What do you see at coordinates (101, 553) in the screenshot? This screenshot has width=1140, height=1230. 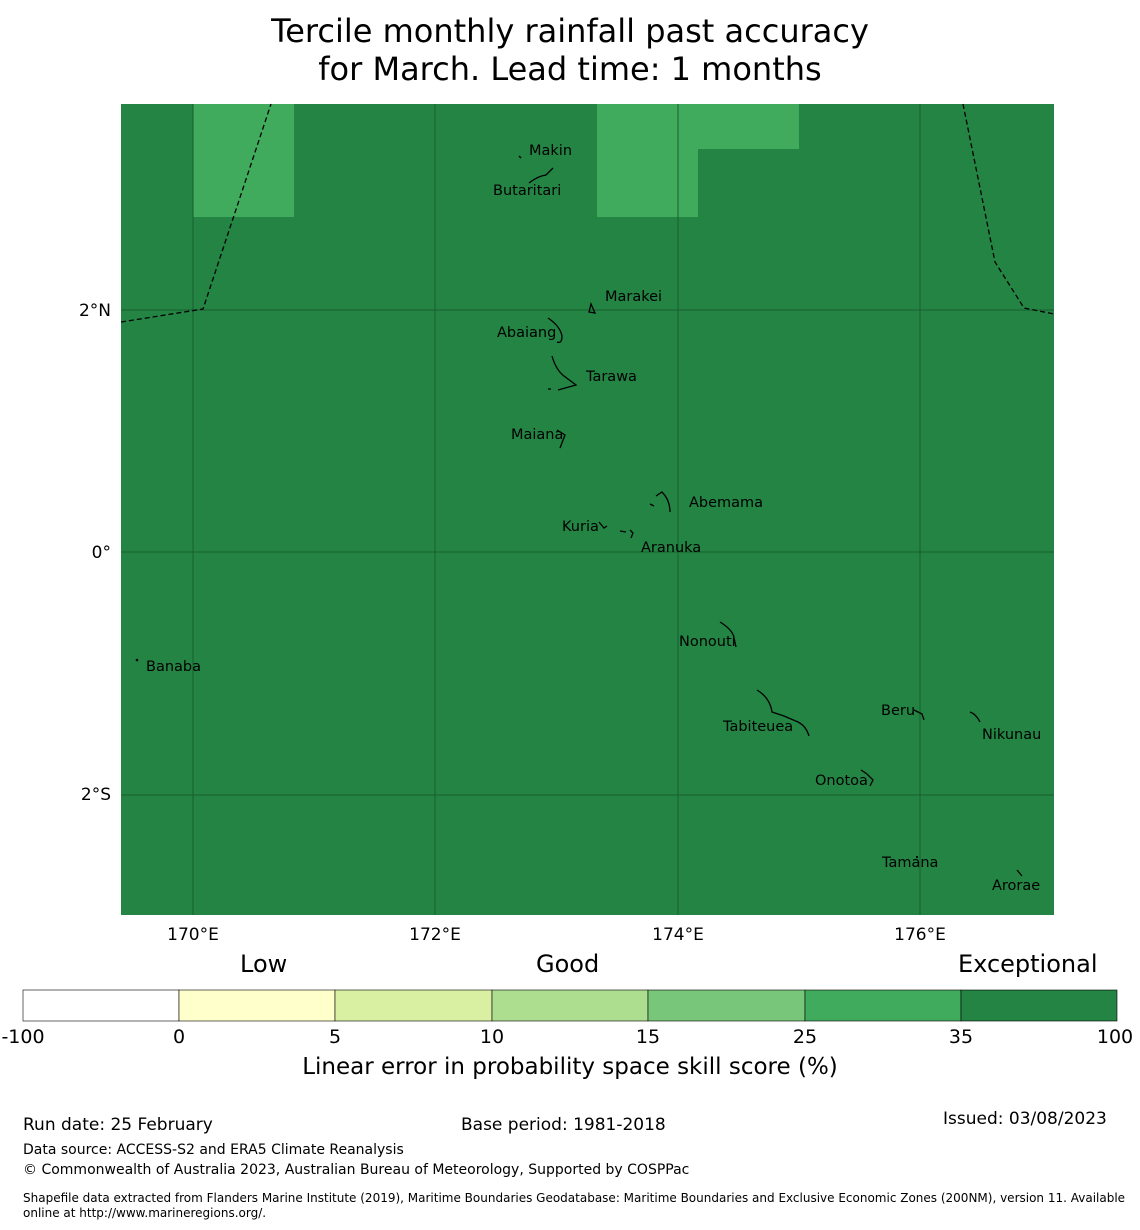 I see `lat-tick-0: 0°` at bounding box center [101, 553].